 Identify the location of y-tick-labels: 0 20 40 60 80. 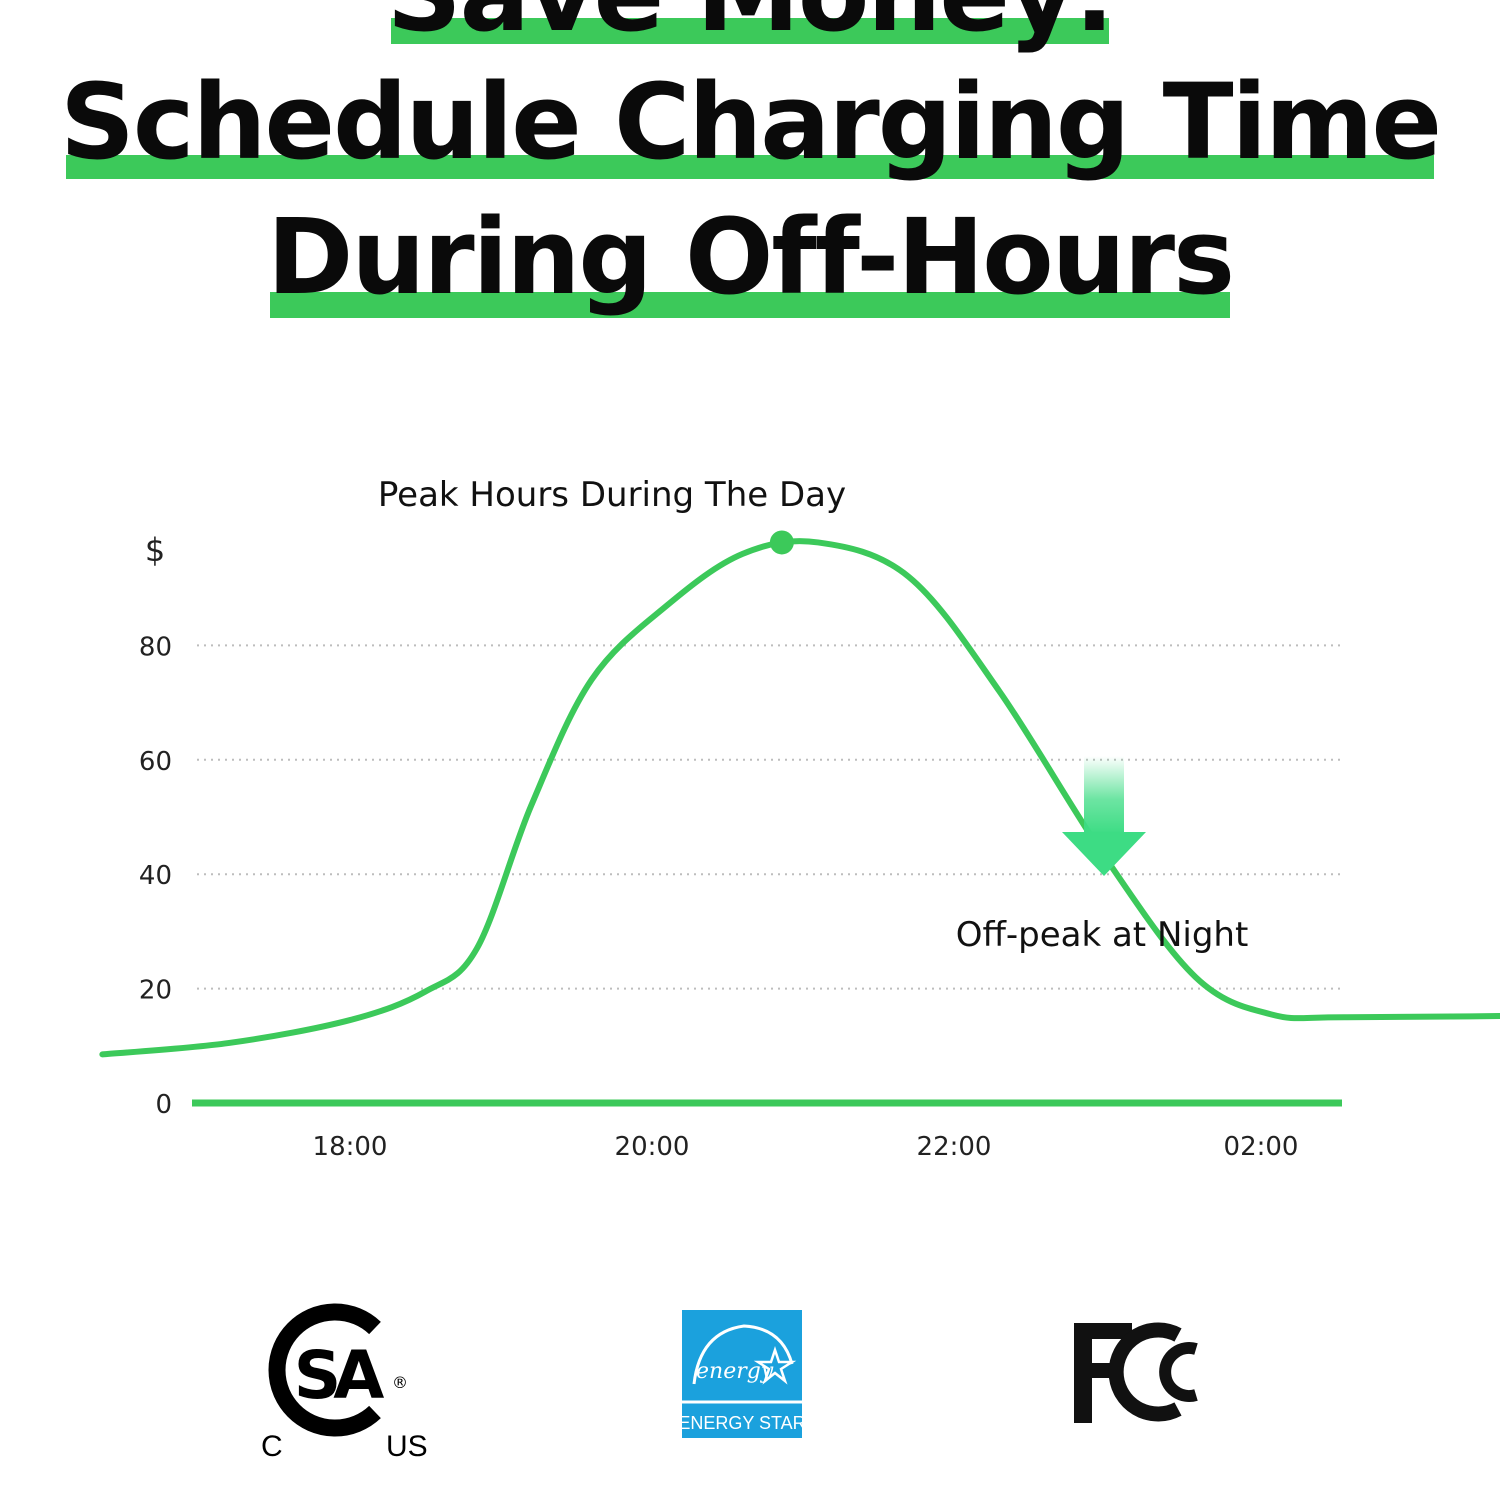
(155, 876).